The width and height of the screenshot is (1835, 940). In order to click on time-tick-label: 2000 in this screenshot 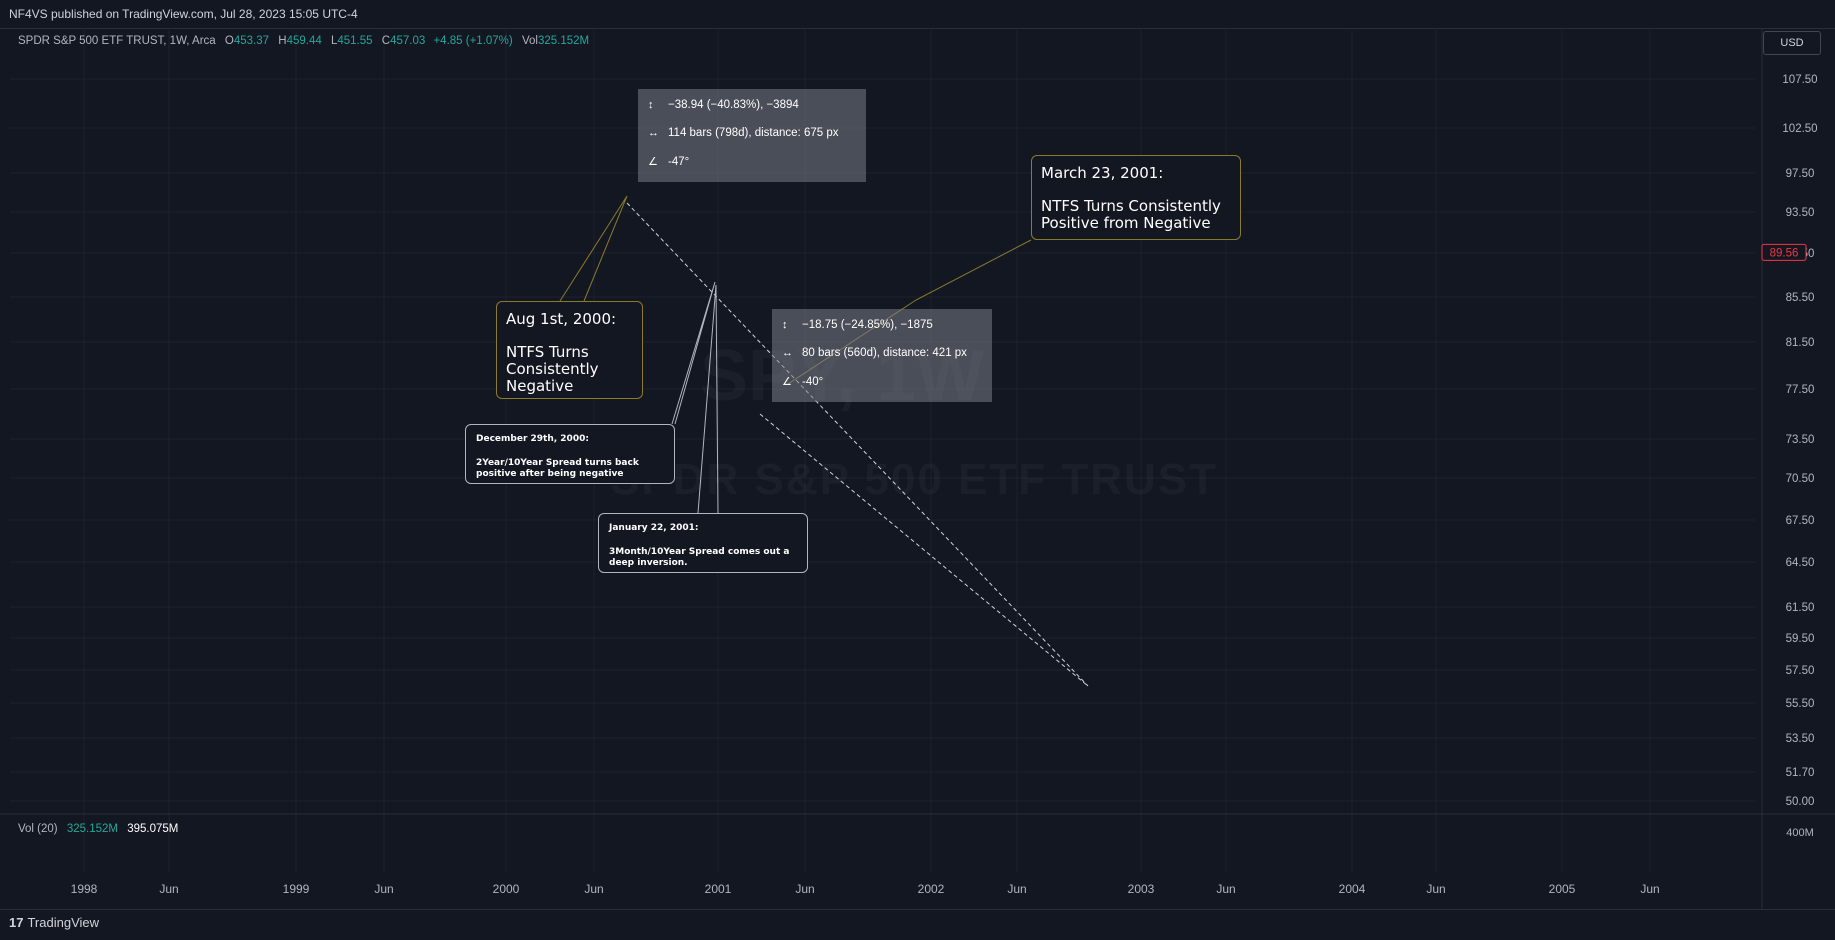, I will do `click(506, 889)`.